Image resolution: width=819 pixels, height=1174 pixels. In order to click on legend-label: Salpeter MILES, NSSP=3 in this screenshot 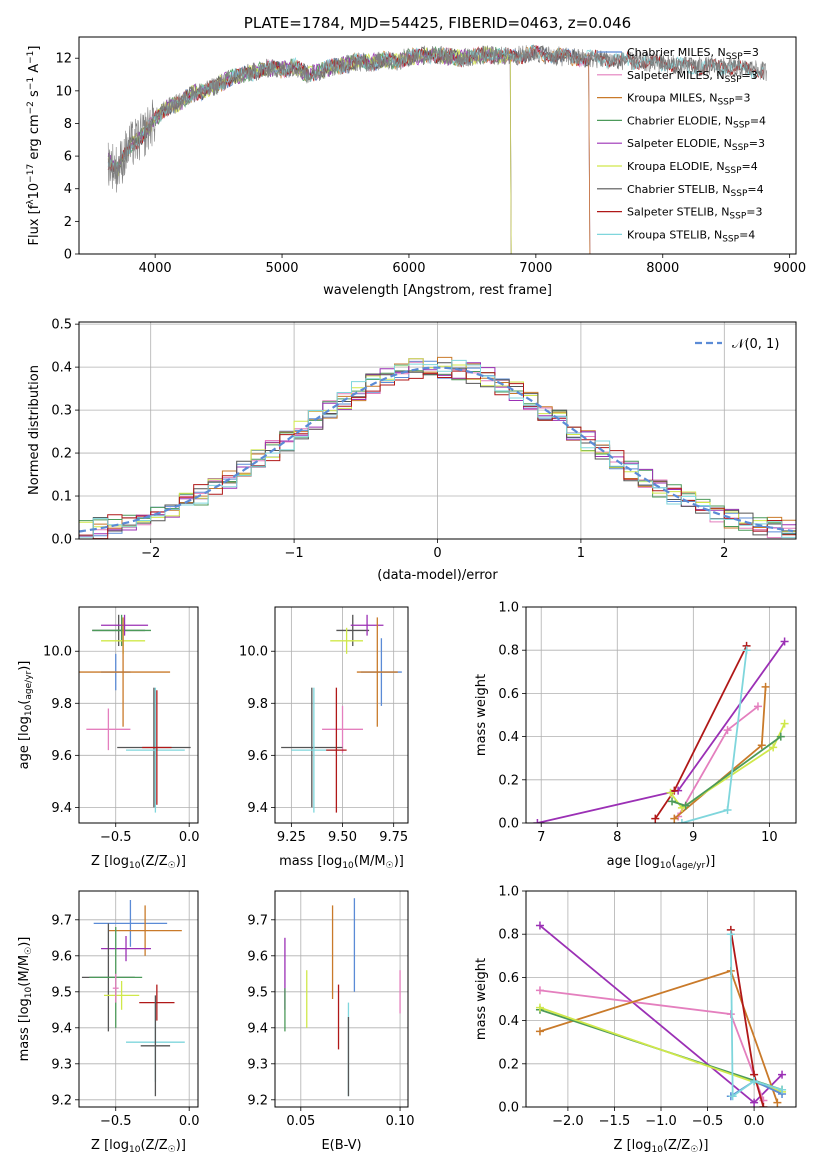, I will do `click(692, 77)`.